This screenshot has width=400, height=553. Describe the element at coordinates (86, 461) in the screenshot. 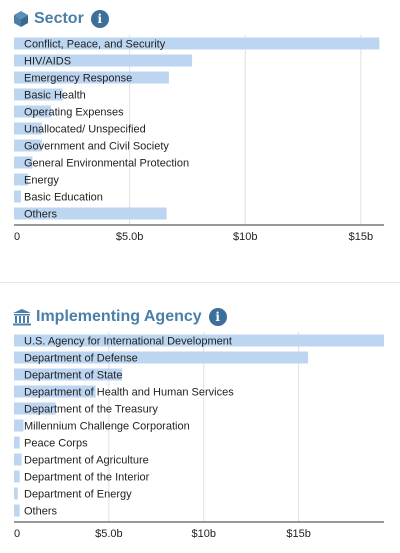

I see `agency-bar-label: Department of Agriculture` at that location.